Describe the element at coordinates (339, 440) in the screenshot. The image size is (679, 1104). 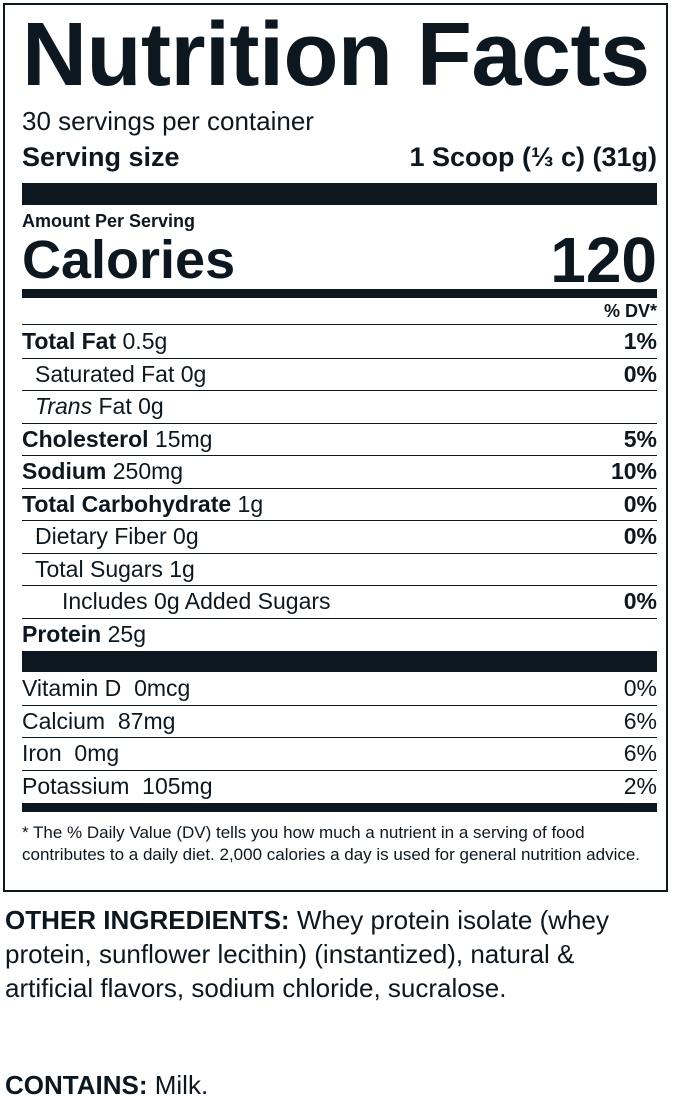
I see `nutrient-row-cholesterol: Cholesterol 15mg 5%` at that location.